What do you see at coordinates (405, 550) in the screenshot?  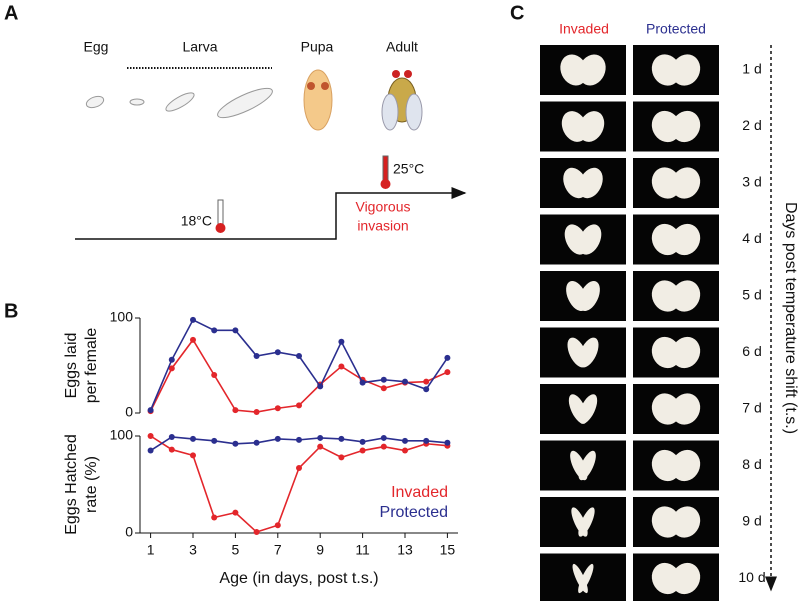 I see `x-tick-label: 13` at bounding box center [405, 550].